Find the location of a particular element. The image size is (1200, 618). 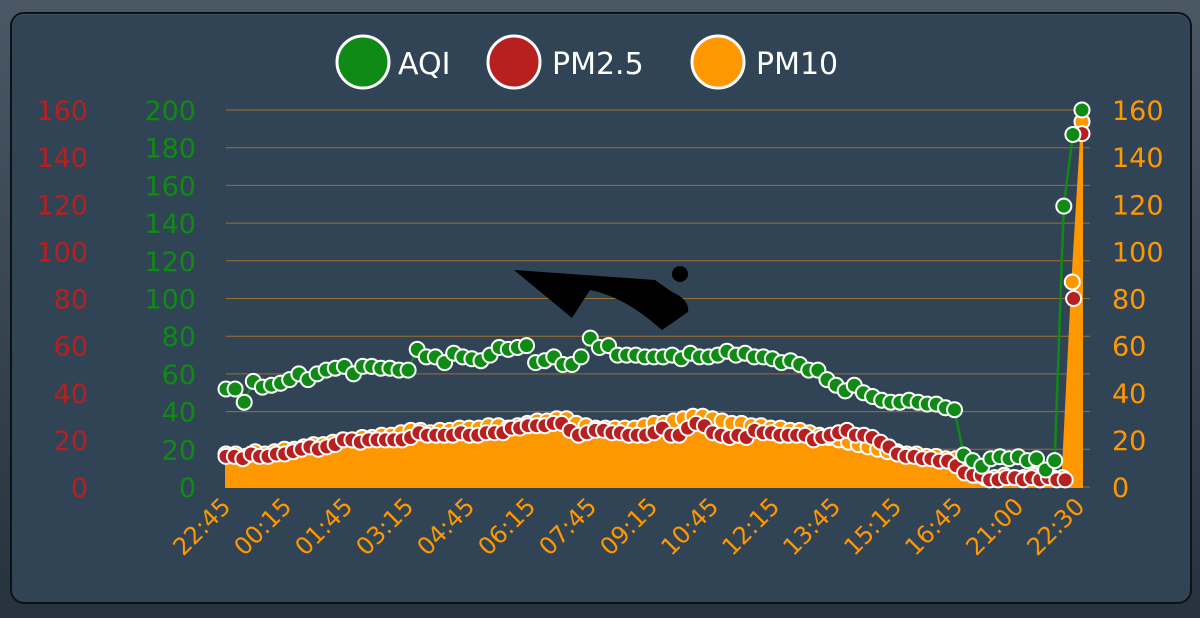

x-axis-tick: 12:15 is located at coordinates (751, 526).